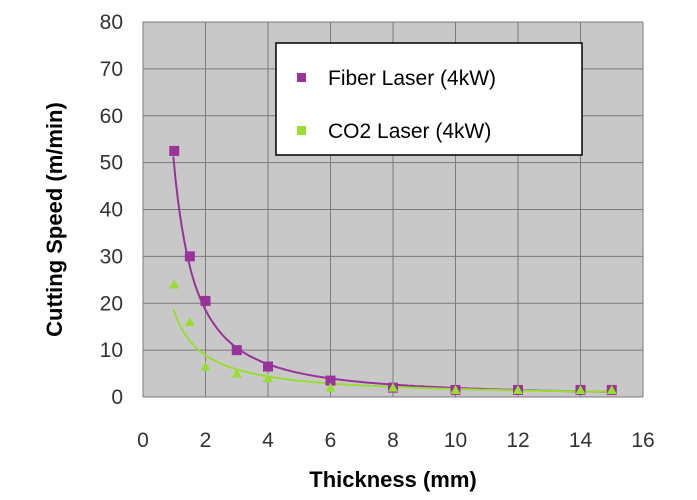 This screenshot has height=500, width=697. What do you see at coordinates (268, 440) in the screenshot?
I see `x-tick-label: 4` at bounding box center [268, 440].